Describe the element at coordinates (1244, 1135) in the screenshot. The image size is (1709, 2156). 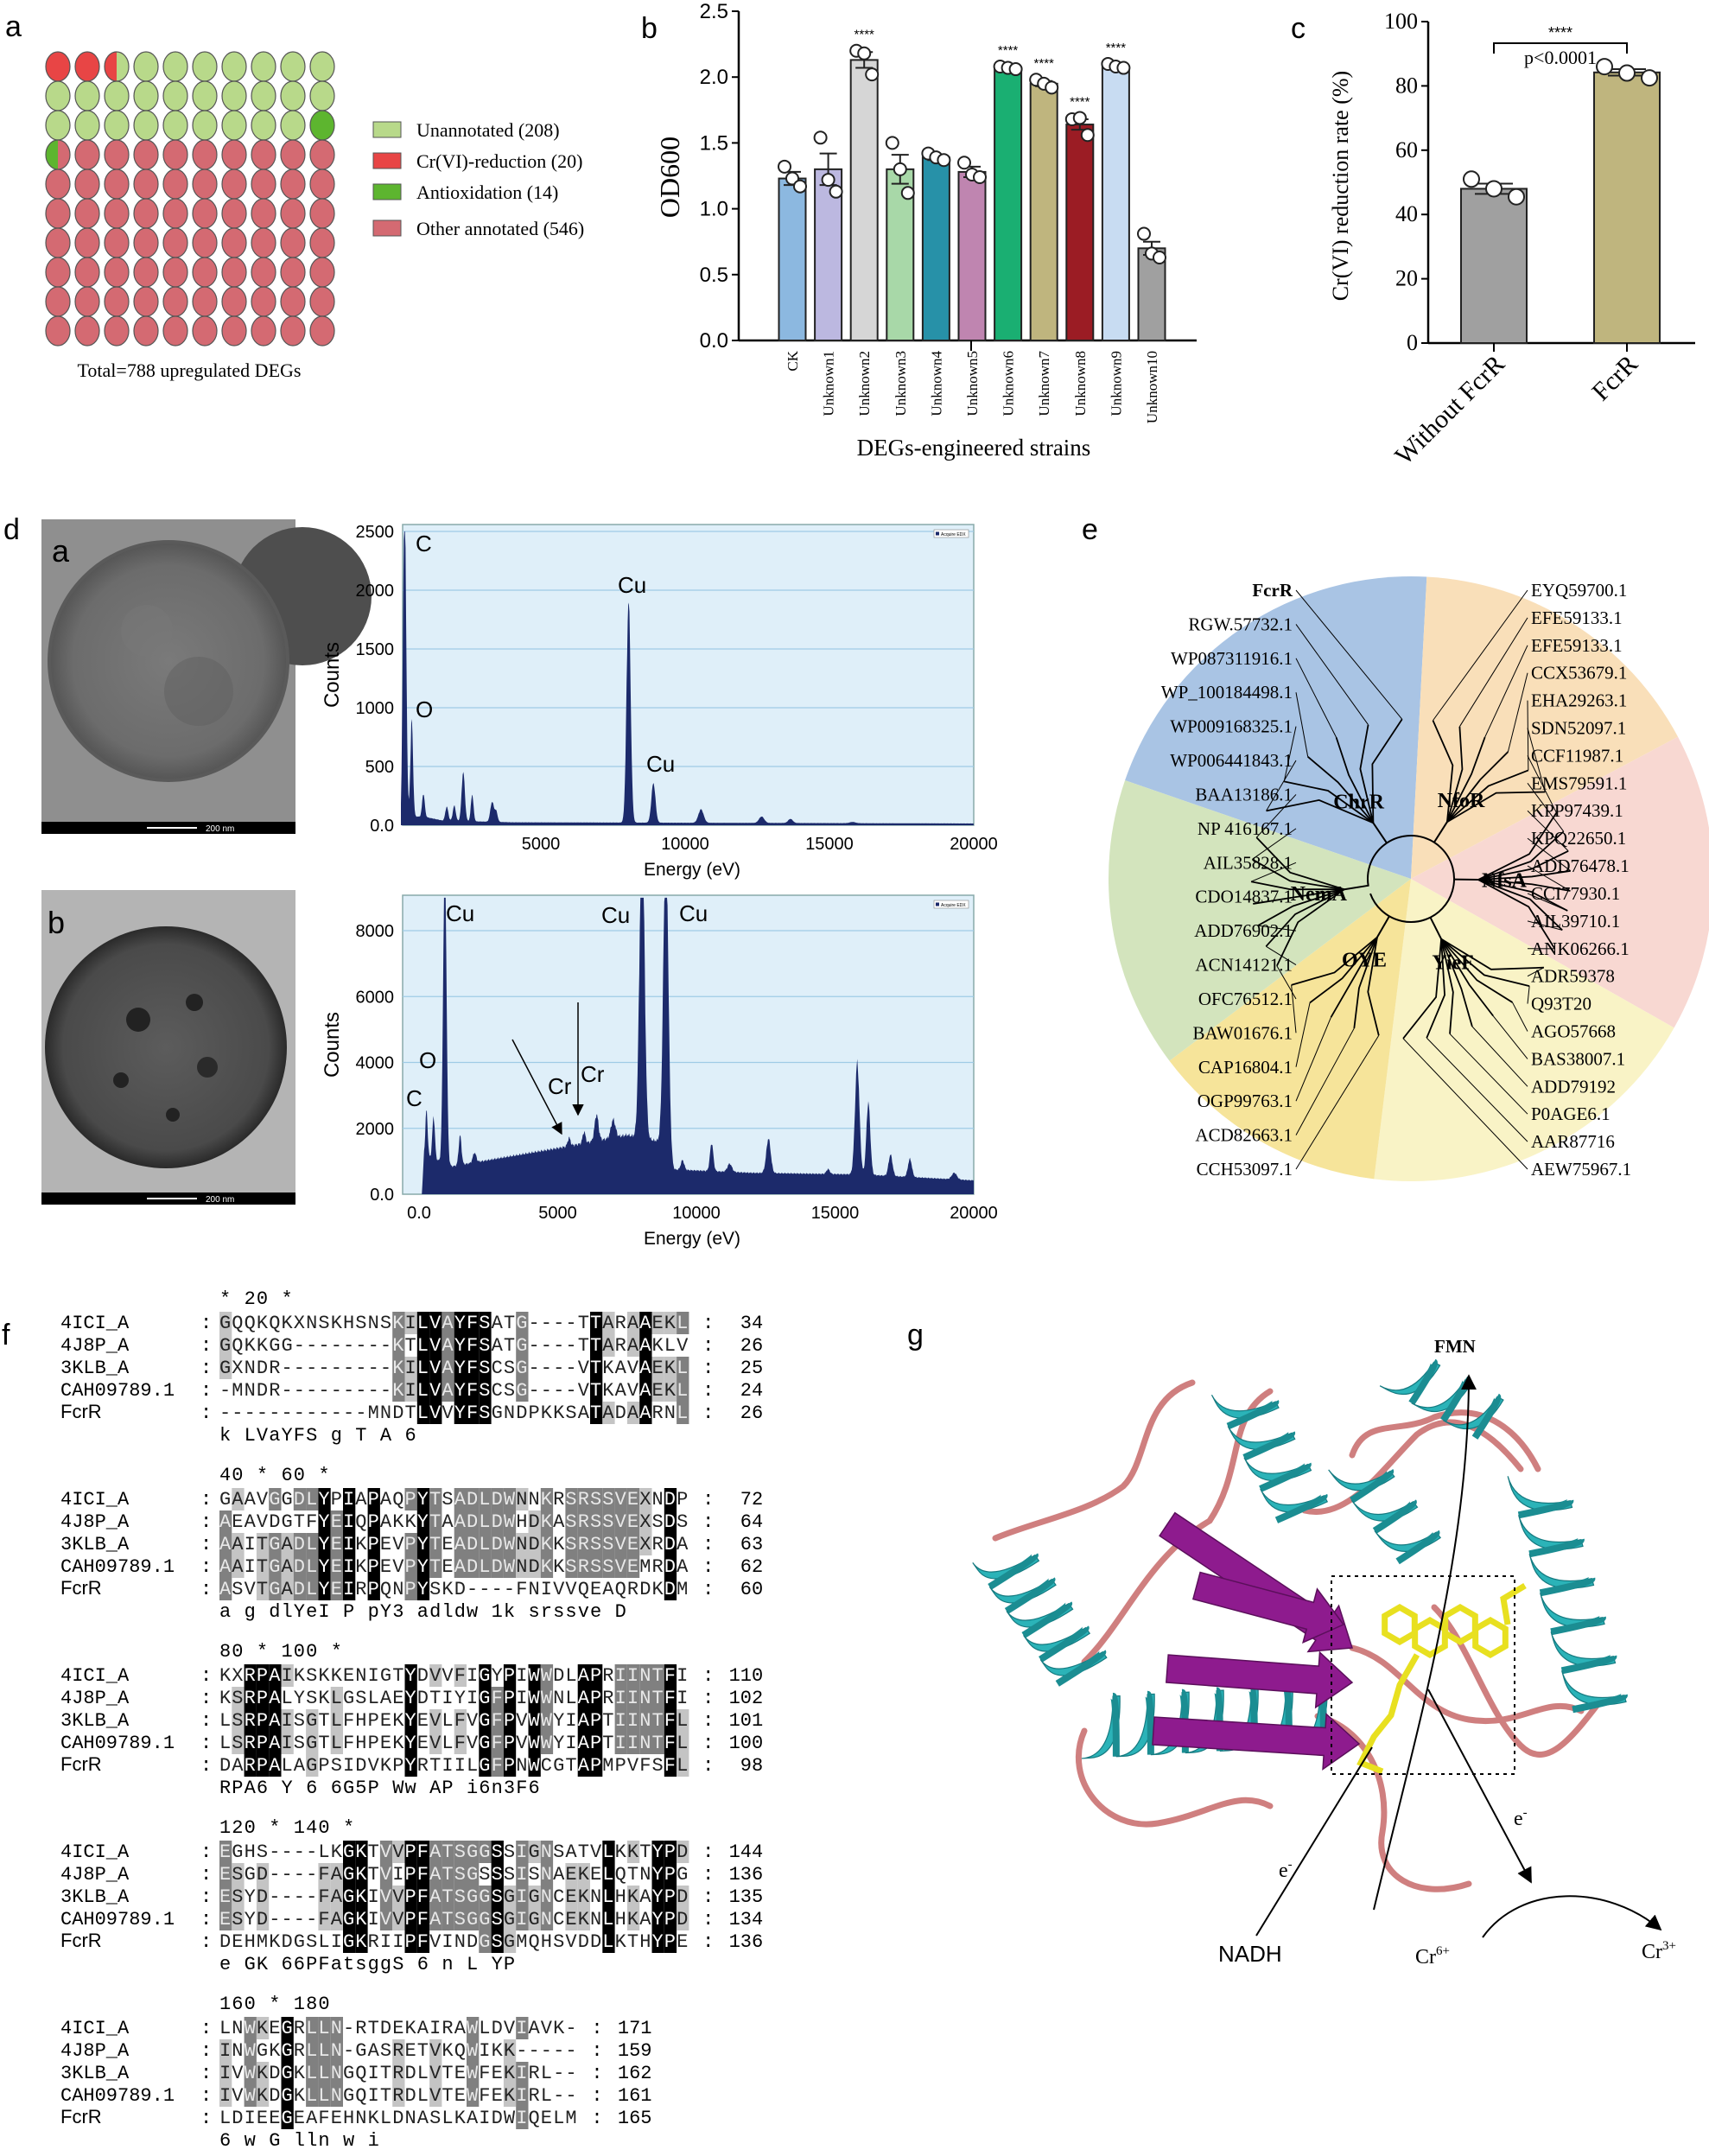
I see `tree-leaf-label: ACD82663.1` at that location.